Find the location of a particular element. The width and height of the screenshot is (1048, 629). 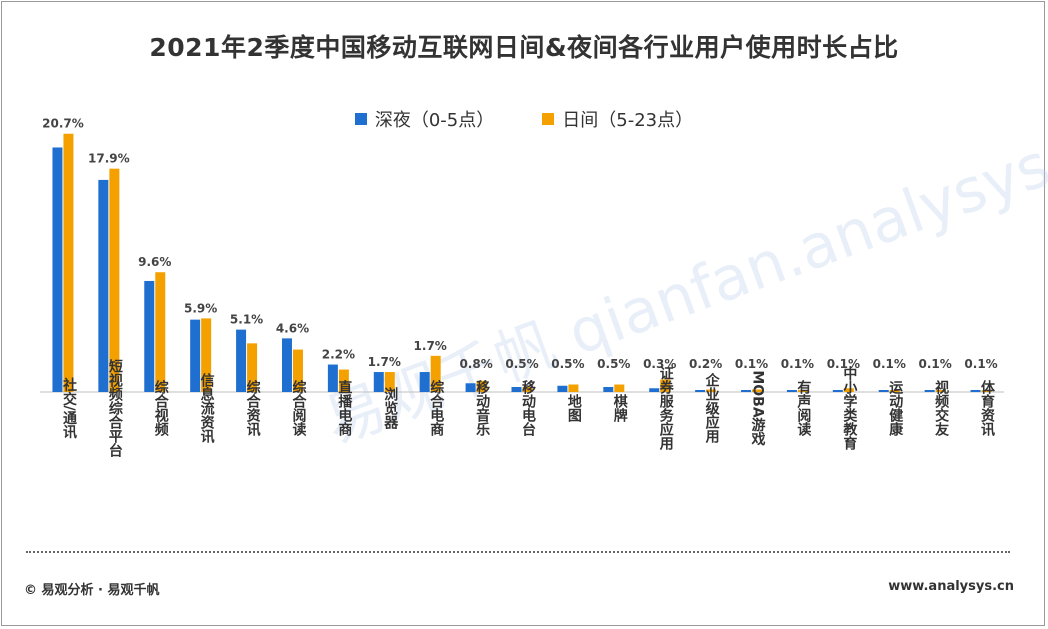

category-label-7: 浏览器 is located at coordinates (390, 408).